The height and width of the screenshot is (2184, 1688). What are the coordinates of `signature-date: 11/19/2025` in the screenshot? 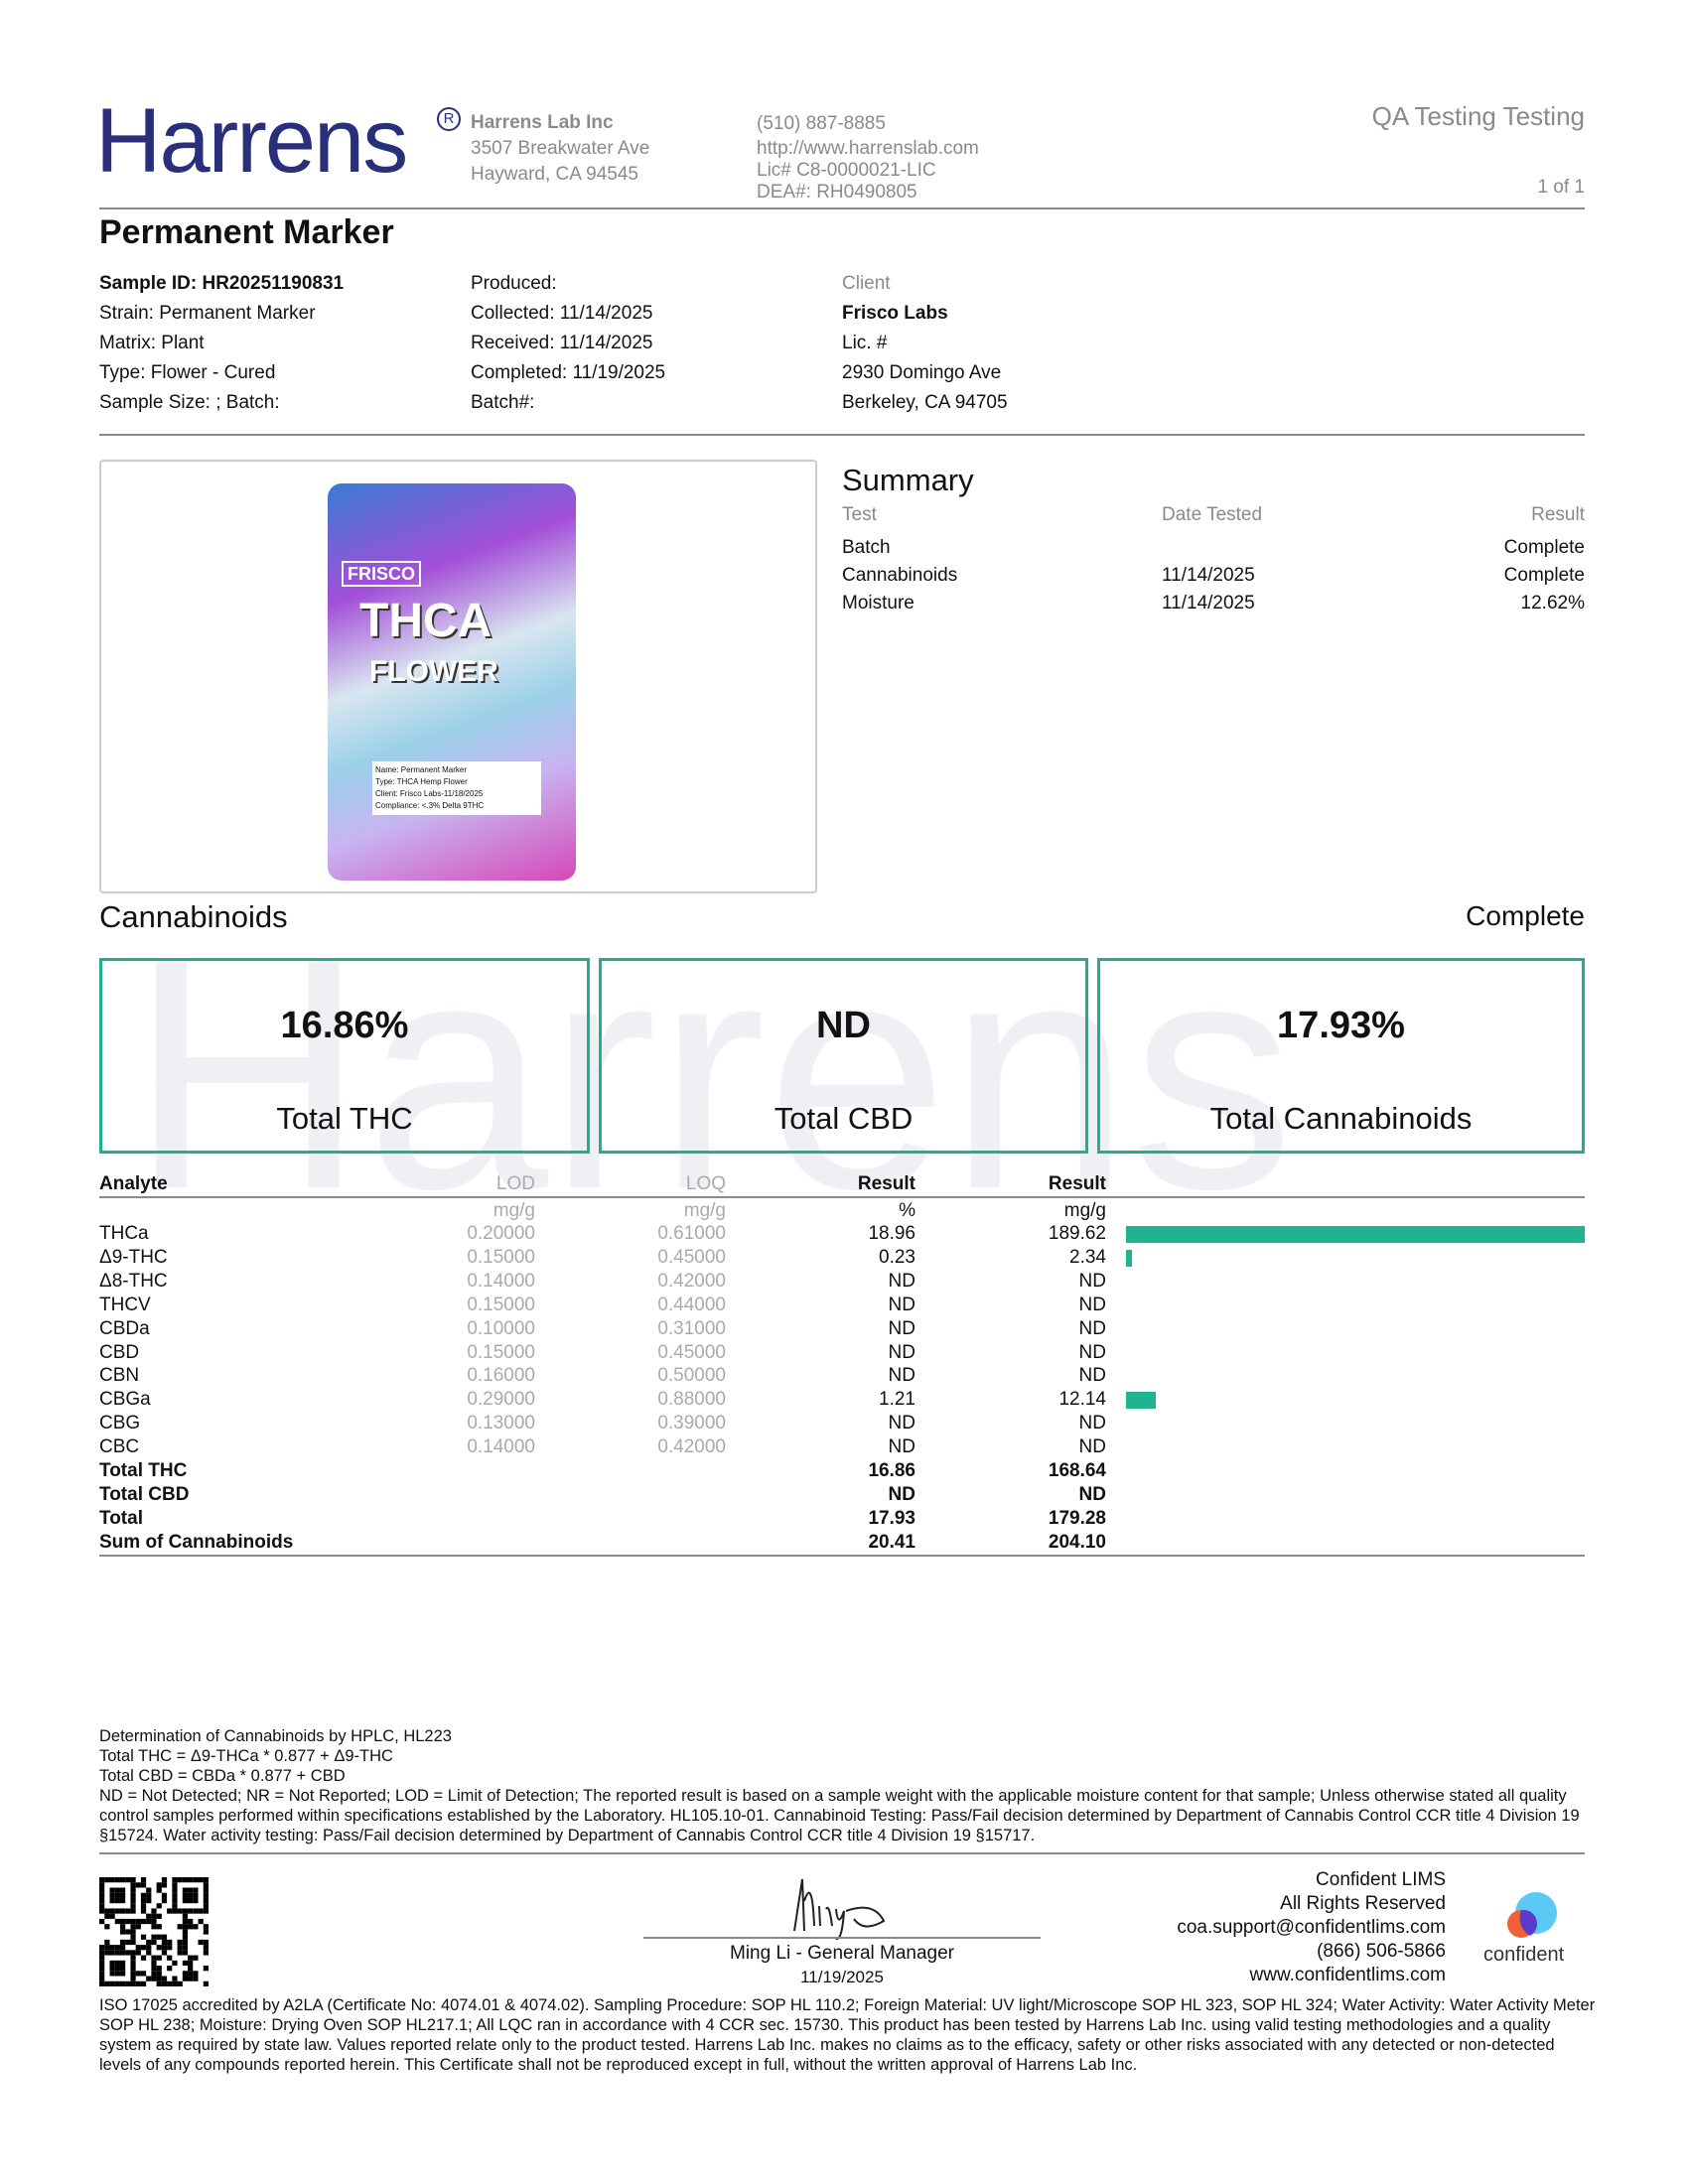 It's located at (842, 1977).